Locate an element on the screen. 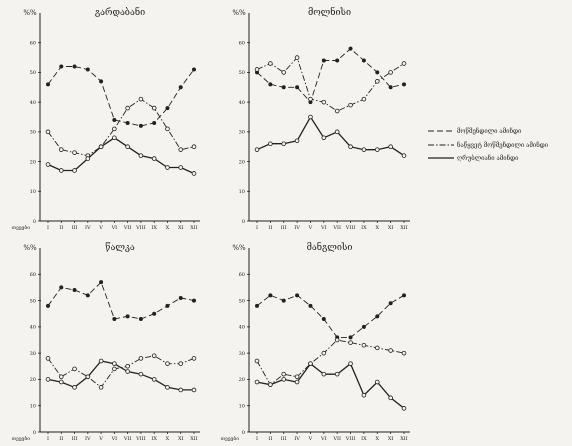 The height and width of the screenshot is (446, 572). y-tick-label: 60 is located at coordinates (33, 44).